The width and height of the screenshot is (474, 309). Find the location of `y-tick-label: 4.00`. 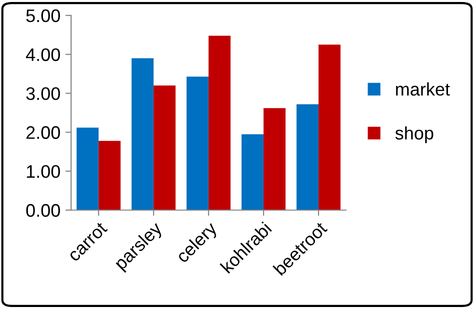

y-tick-label: 4.00 is located at coordinates (43, 55).